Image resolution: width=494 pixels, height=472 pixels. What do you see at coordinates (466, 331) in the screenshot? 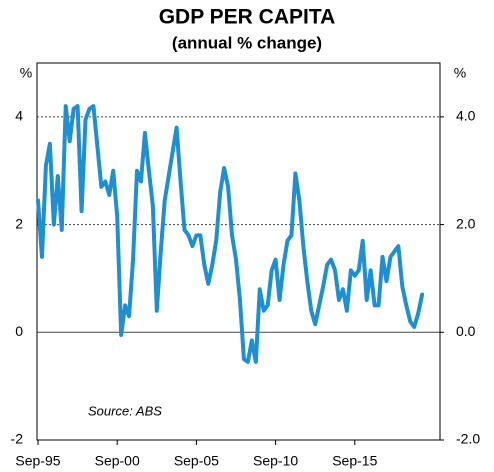
I see `y2-tick-label: 0.0` at bounding box center [466, 331].